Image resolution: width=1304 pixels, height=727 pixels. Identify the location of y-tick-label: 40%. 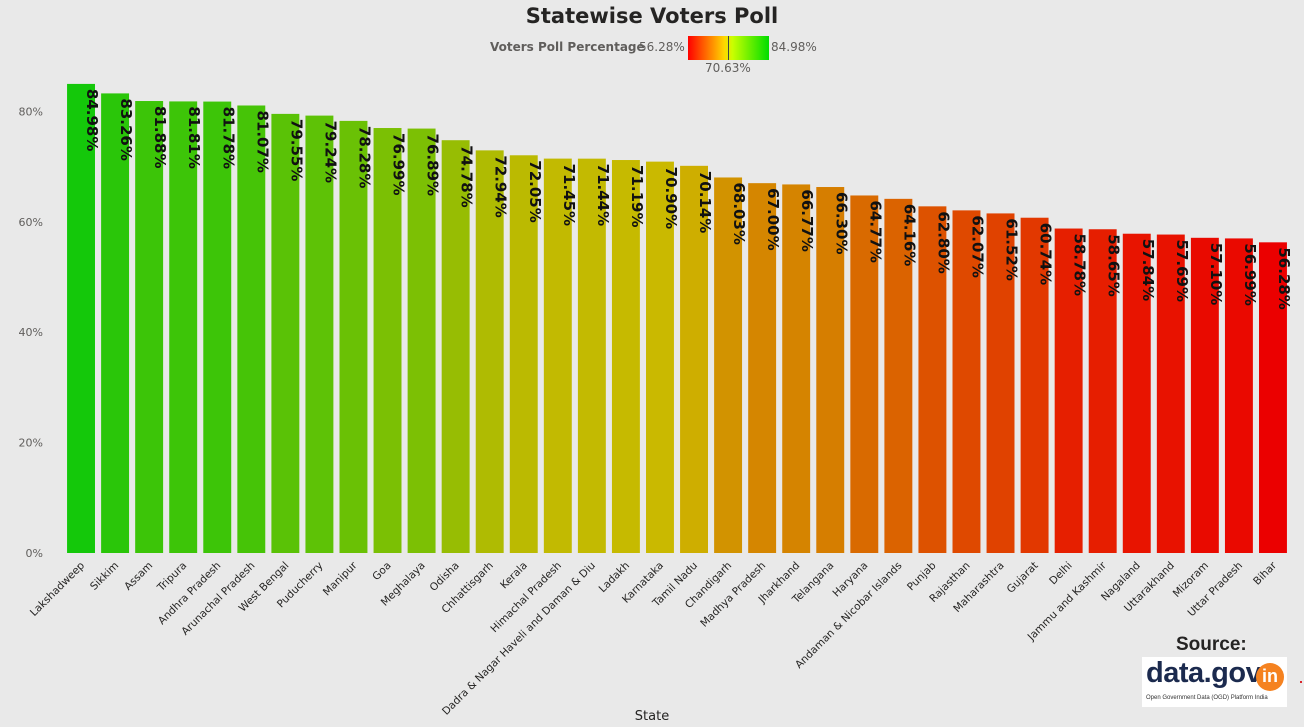
(31, 332).